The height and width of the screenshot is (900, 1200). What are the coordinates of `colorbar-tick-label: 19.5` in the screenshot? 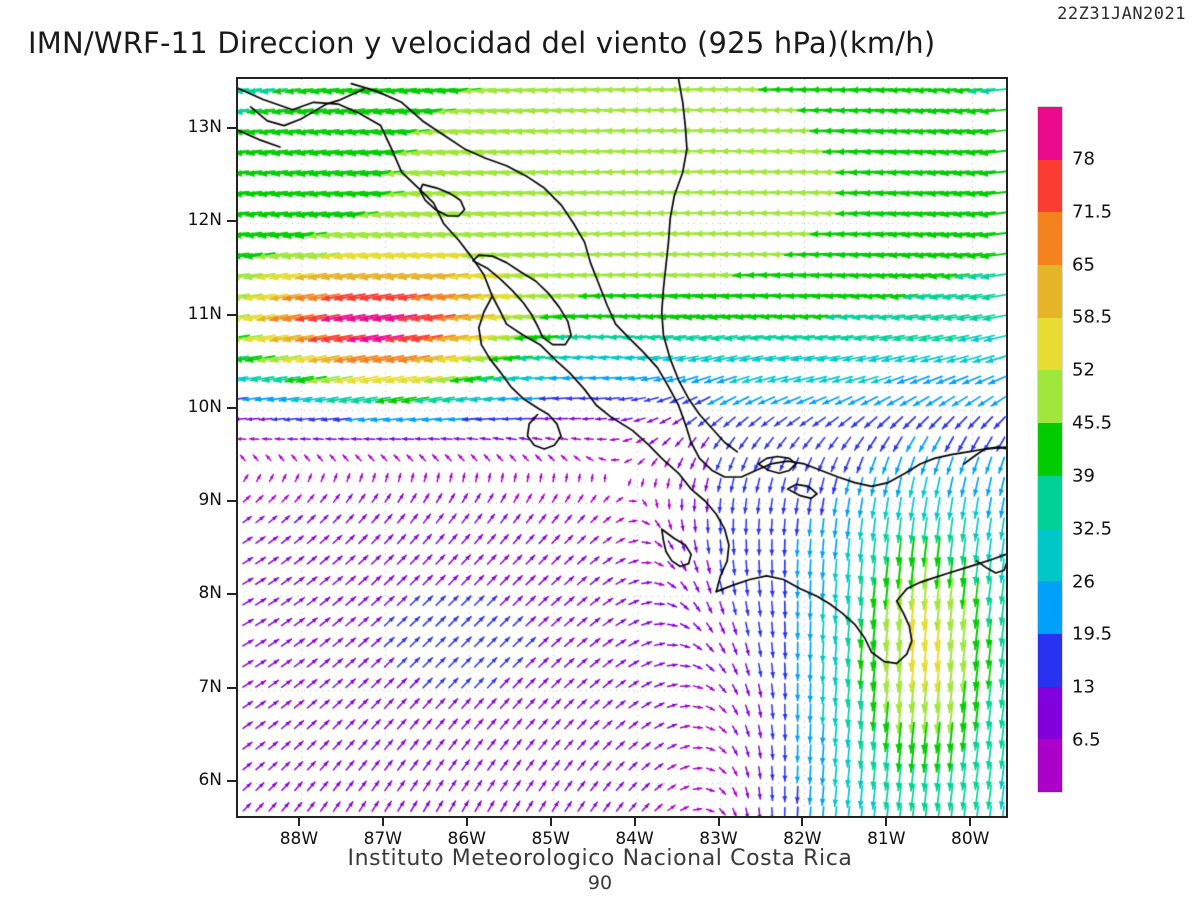 It's located at (1092, 634).